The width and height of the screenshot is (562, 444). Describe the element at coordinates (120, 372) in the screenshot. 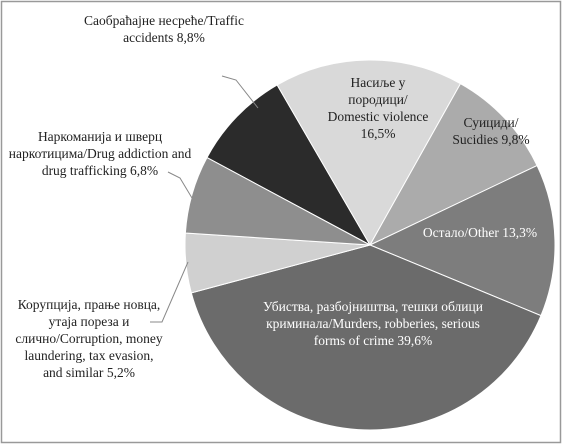

I see `value-label: 5,2%` at that location.